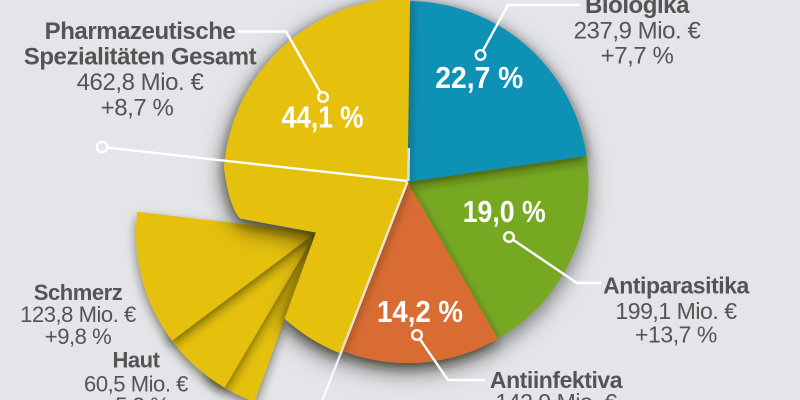  Describe the element at coordinates (136, 396) in the screenshot. I see `svg-text: +5,3 %` at that location.